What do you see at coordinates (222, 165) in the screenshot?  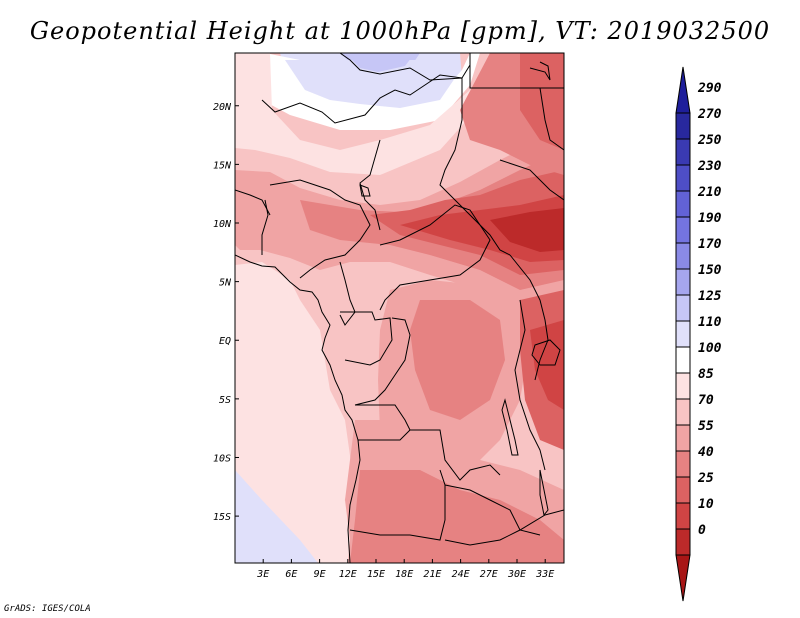 I see `lat-tick-label: 15N` at bounding box center [222, 165].